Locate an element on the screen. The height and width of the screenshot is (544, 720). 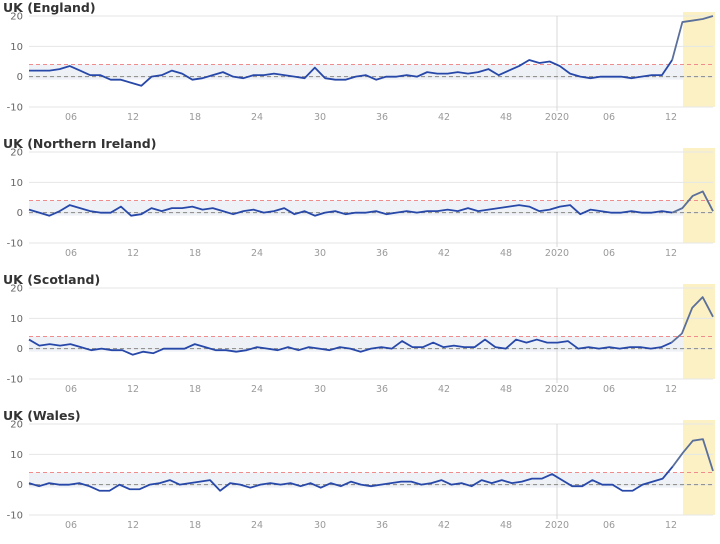
panel-title: UK (Wales) is located at coordinates (42, 415).